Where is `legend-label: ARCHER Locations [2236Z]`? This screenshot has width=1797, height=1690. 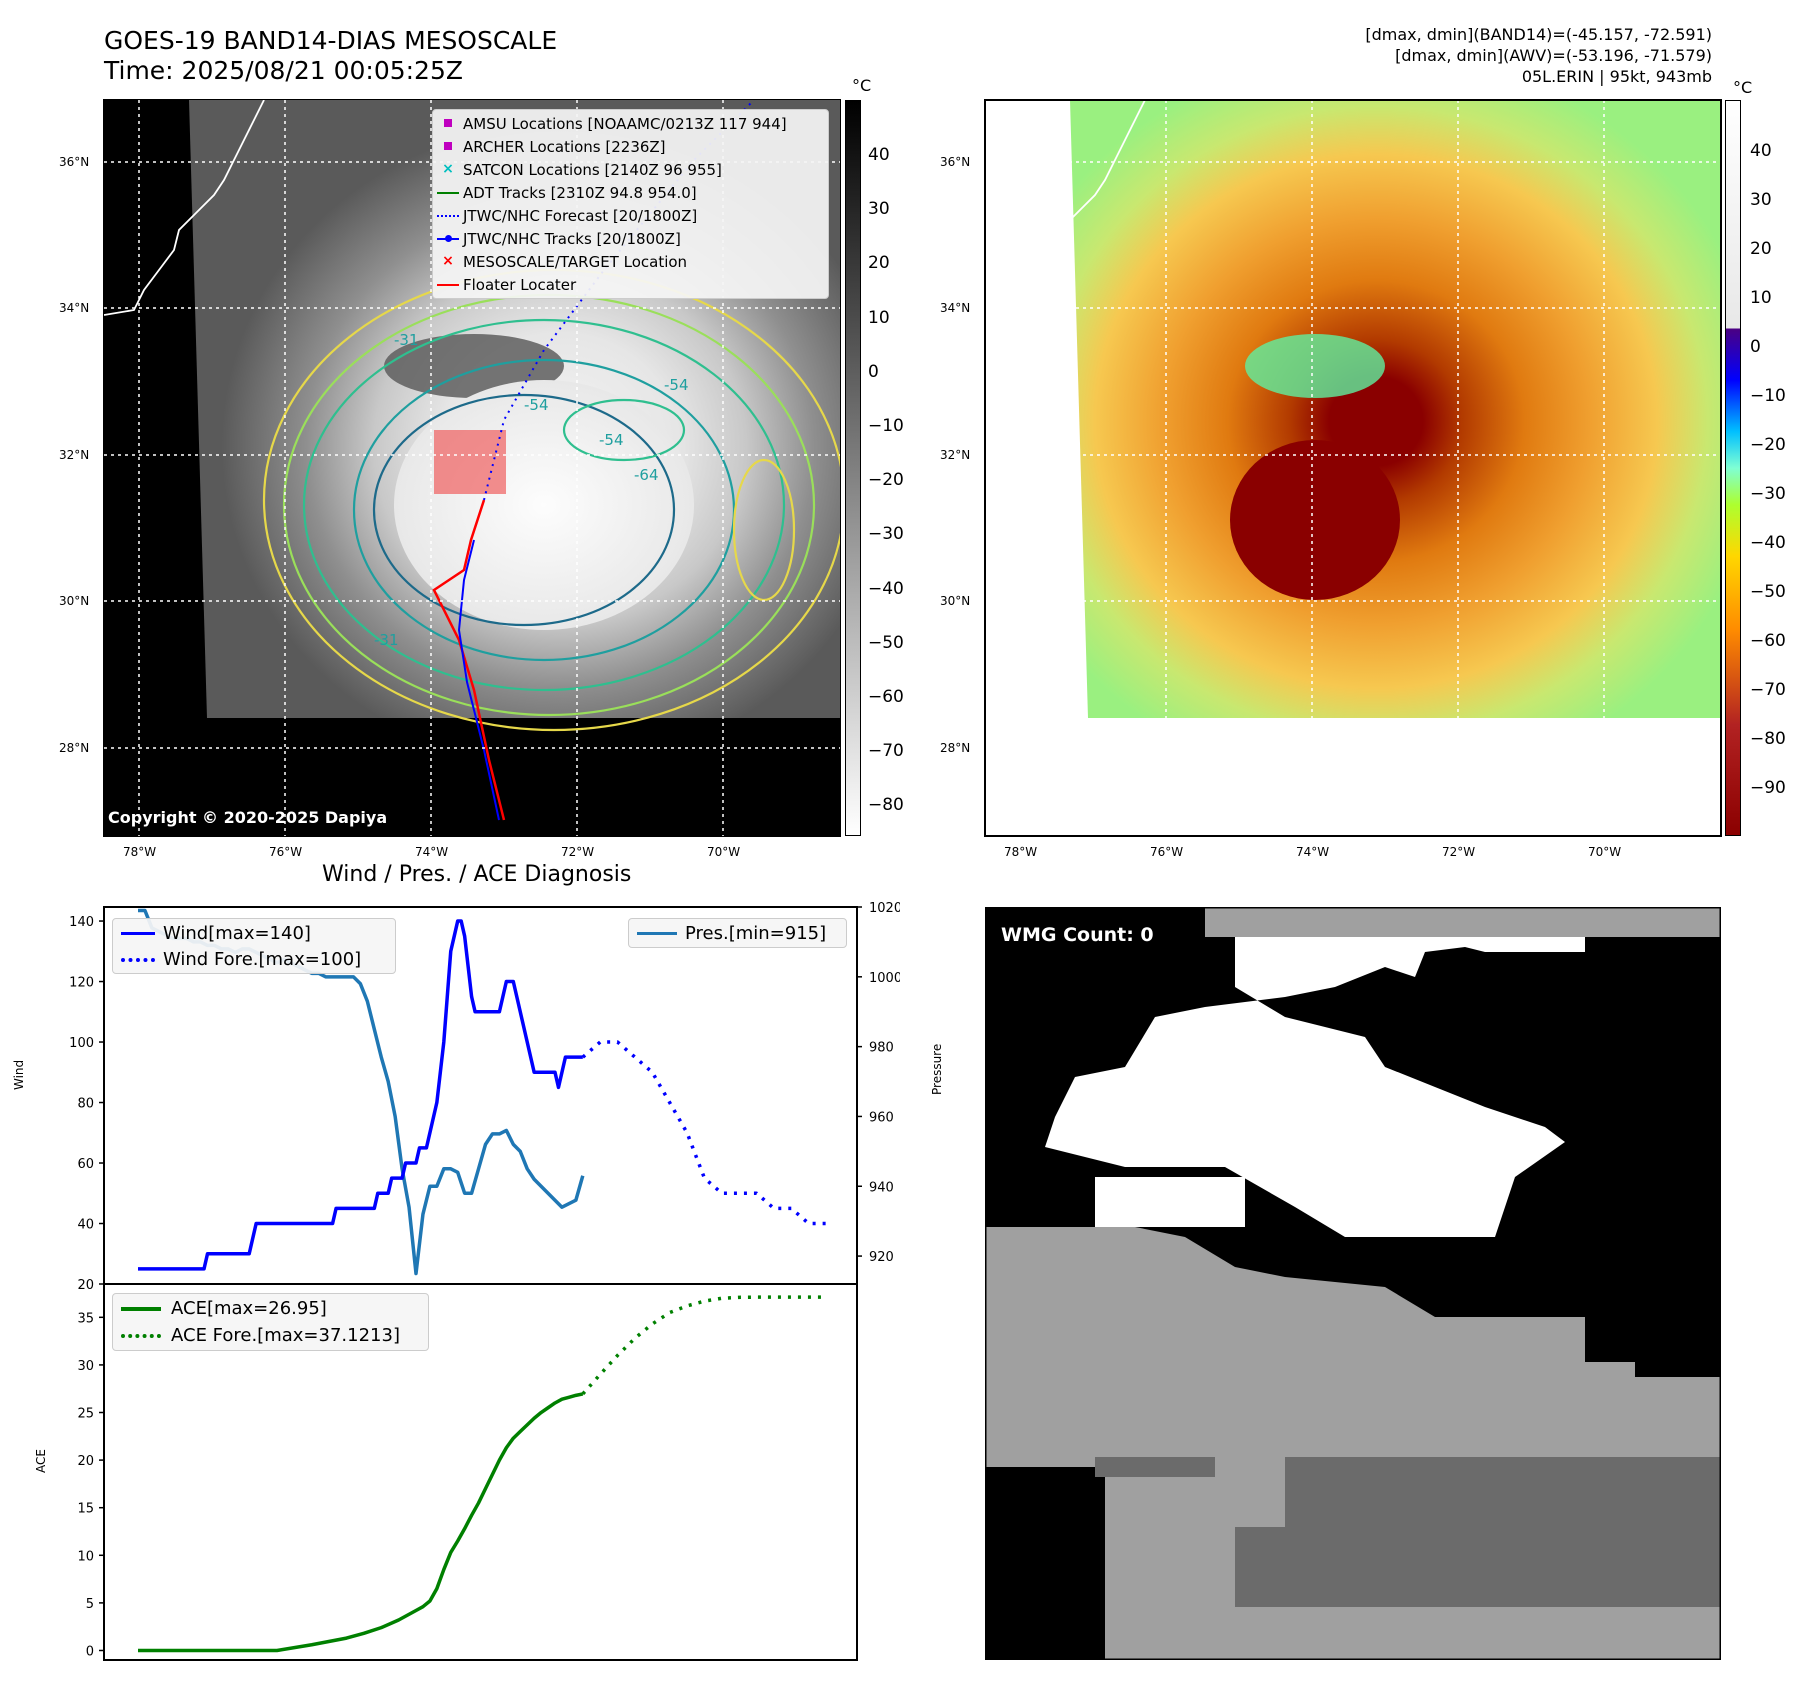
legend-label: ARCHER Locations [2236Z] is located at coordinates (564, 146).